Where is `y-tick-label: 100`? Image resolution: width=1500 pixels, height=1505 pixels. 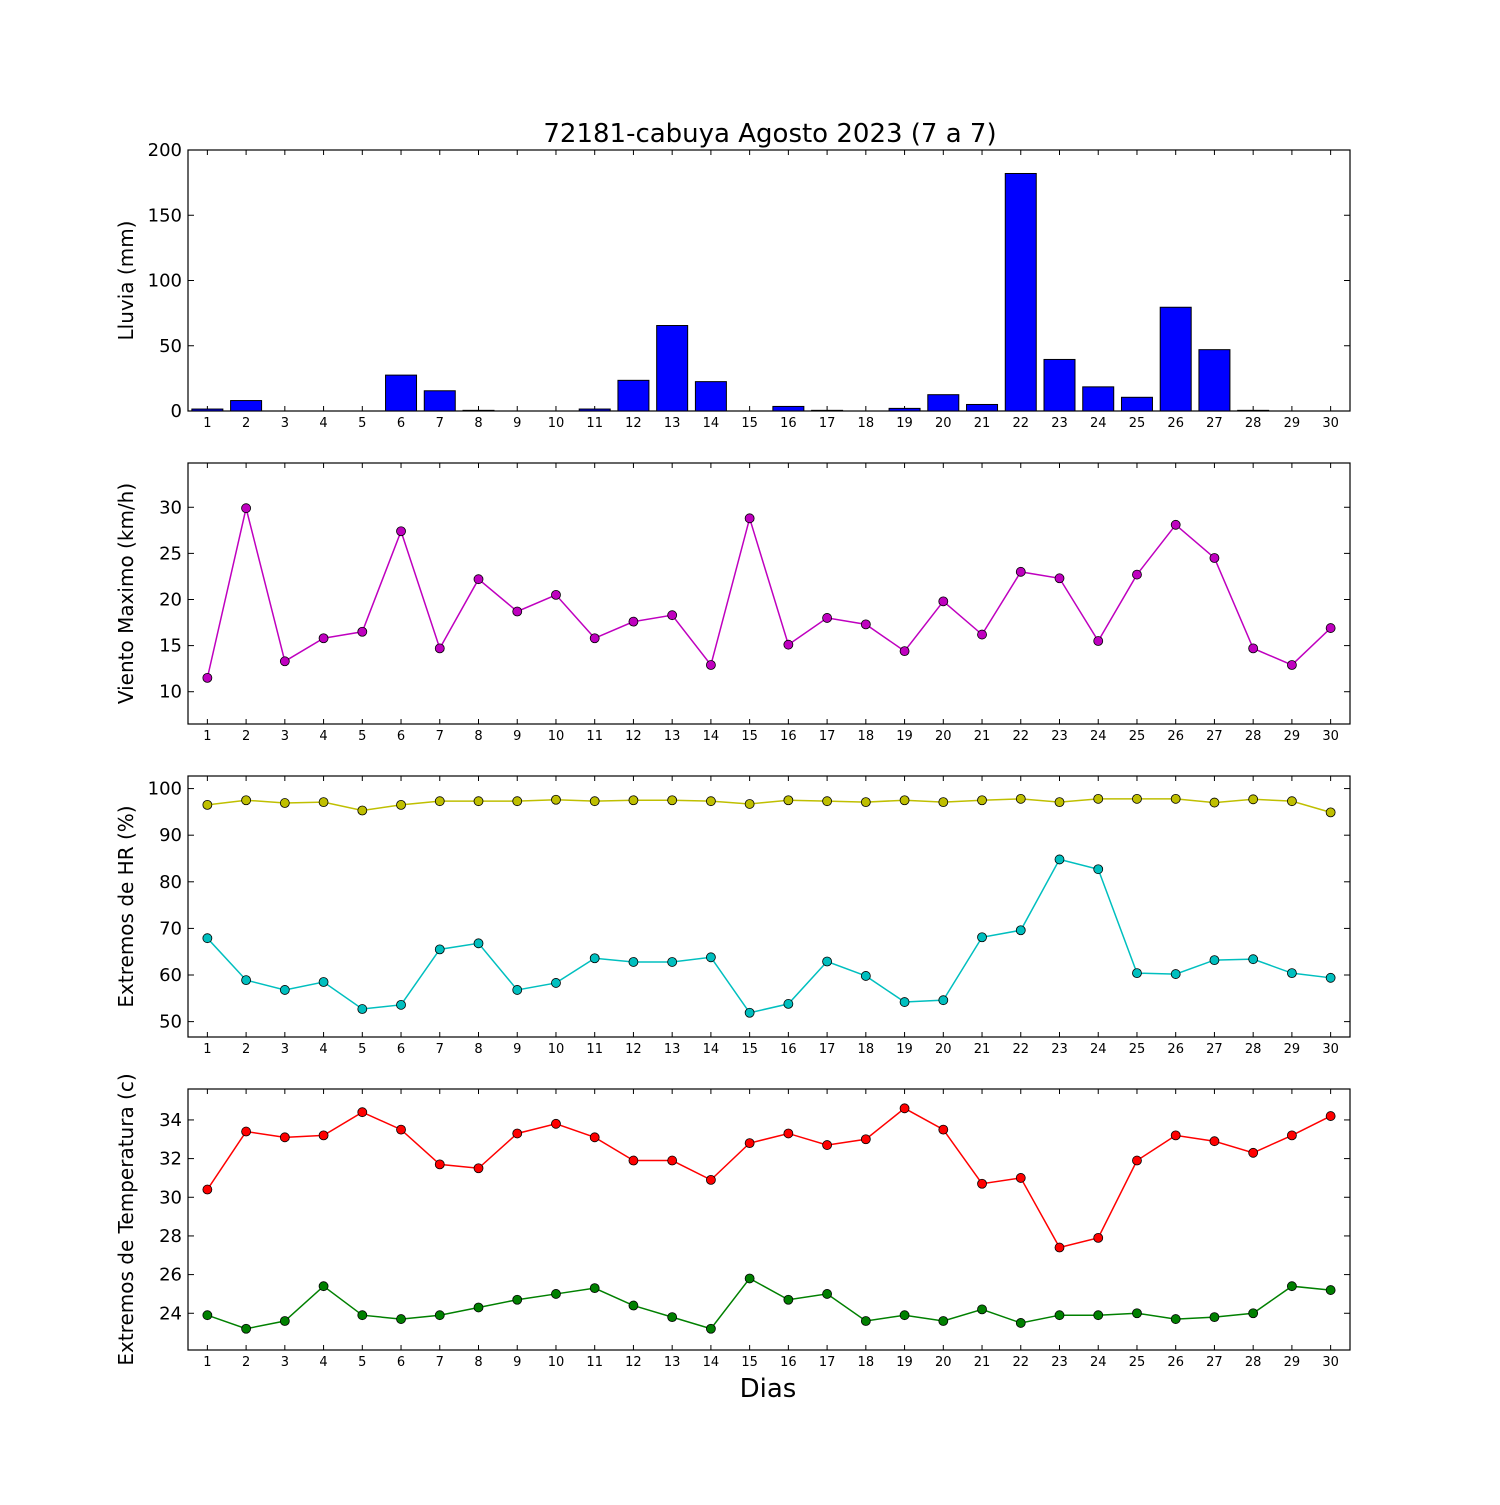
y-tick-label: 100 is located at coordinates (165, 281).